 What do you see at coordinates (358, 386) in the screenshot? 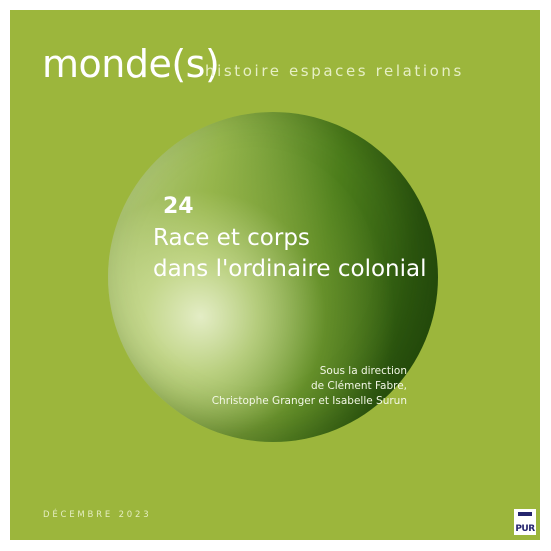
I see `editors-line-2: de Clément Fabre,` at bounding box center [358, 386].